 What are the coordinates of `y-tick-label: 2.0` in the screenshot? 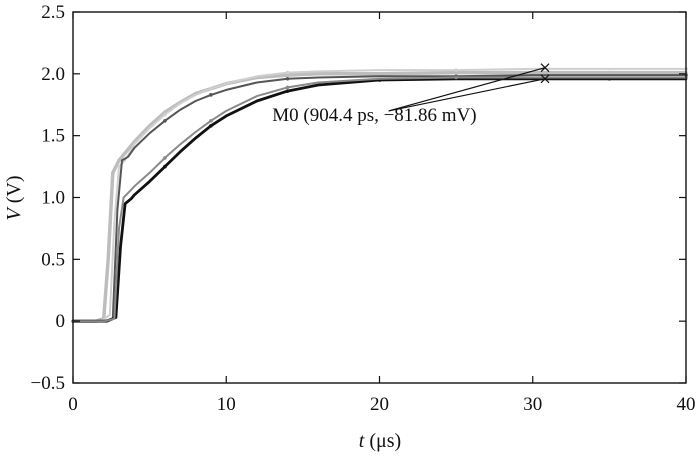 It's located at (53, 74).